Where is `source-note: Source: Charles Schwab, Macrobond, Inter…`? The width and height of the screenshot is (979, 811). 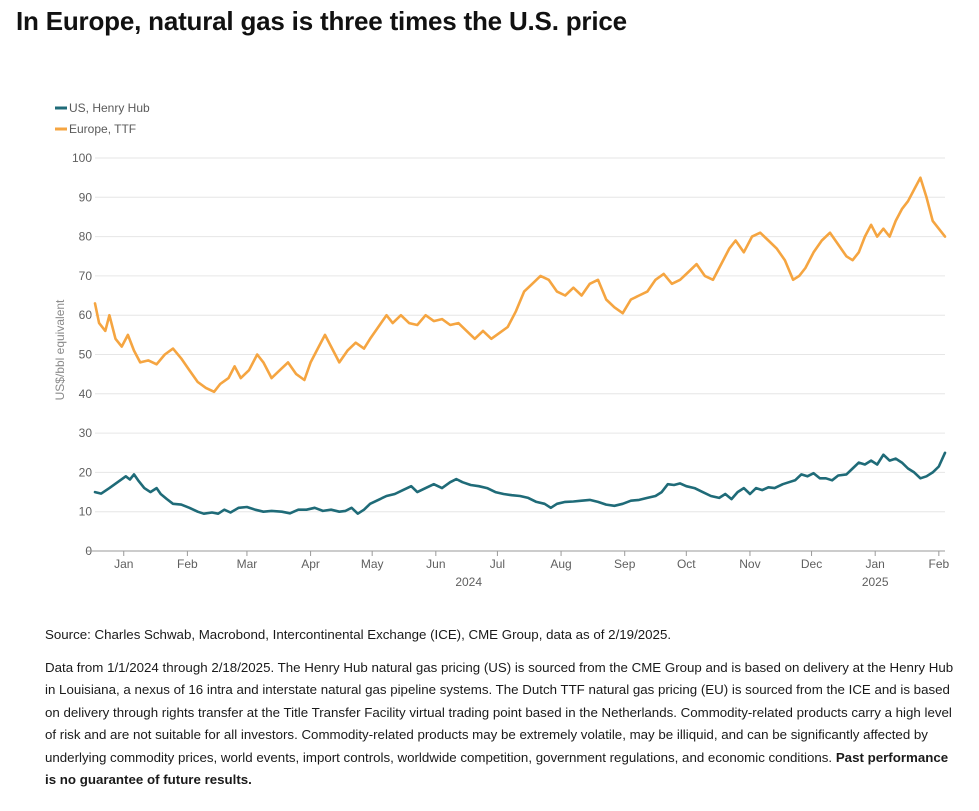
source-note: Source: Charles Schwab, Macrobond, Inter… is located at coordinates (358, 634).